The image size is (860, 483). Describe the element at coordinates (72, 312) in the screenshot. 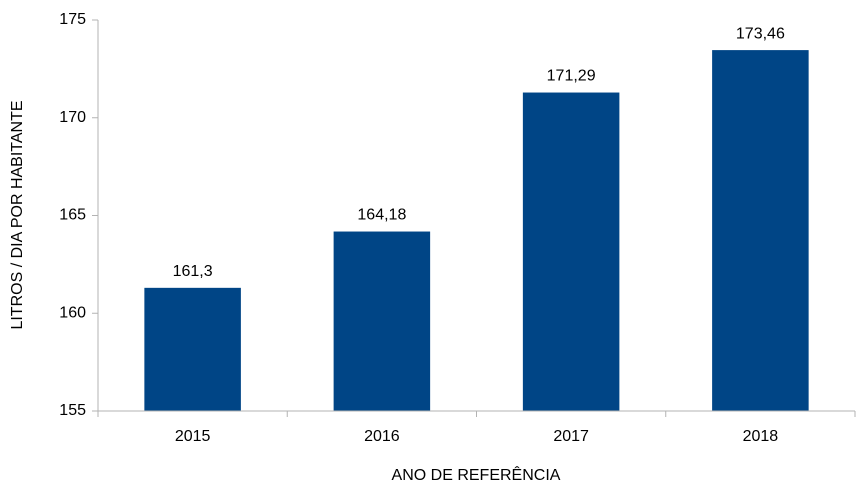

I see `y-tick-label: 160` at that location.